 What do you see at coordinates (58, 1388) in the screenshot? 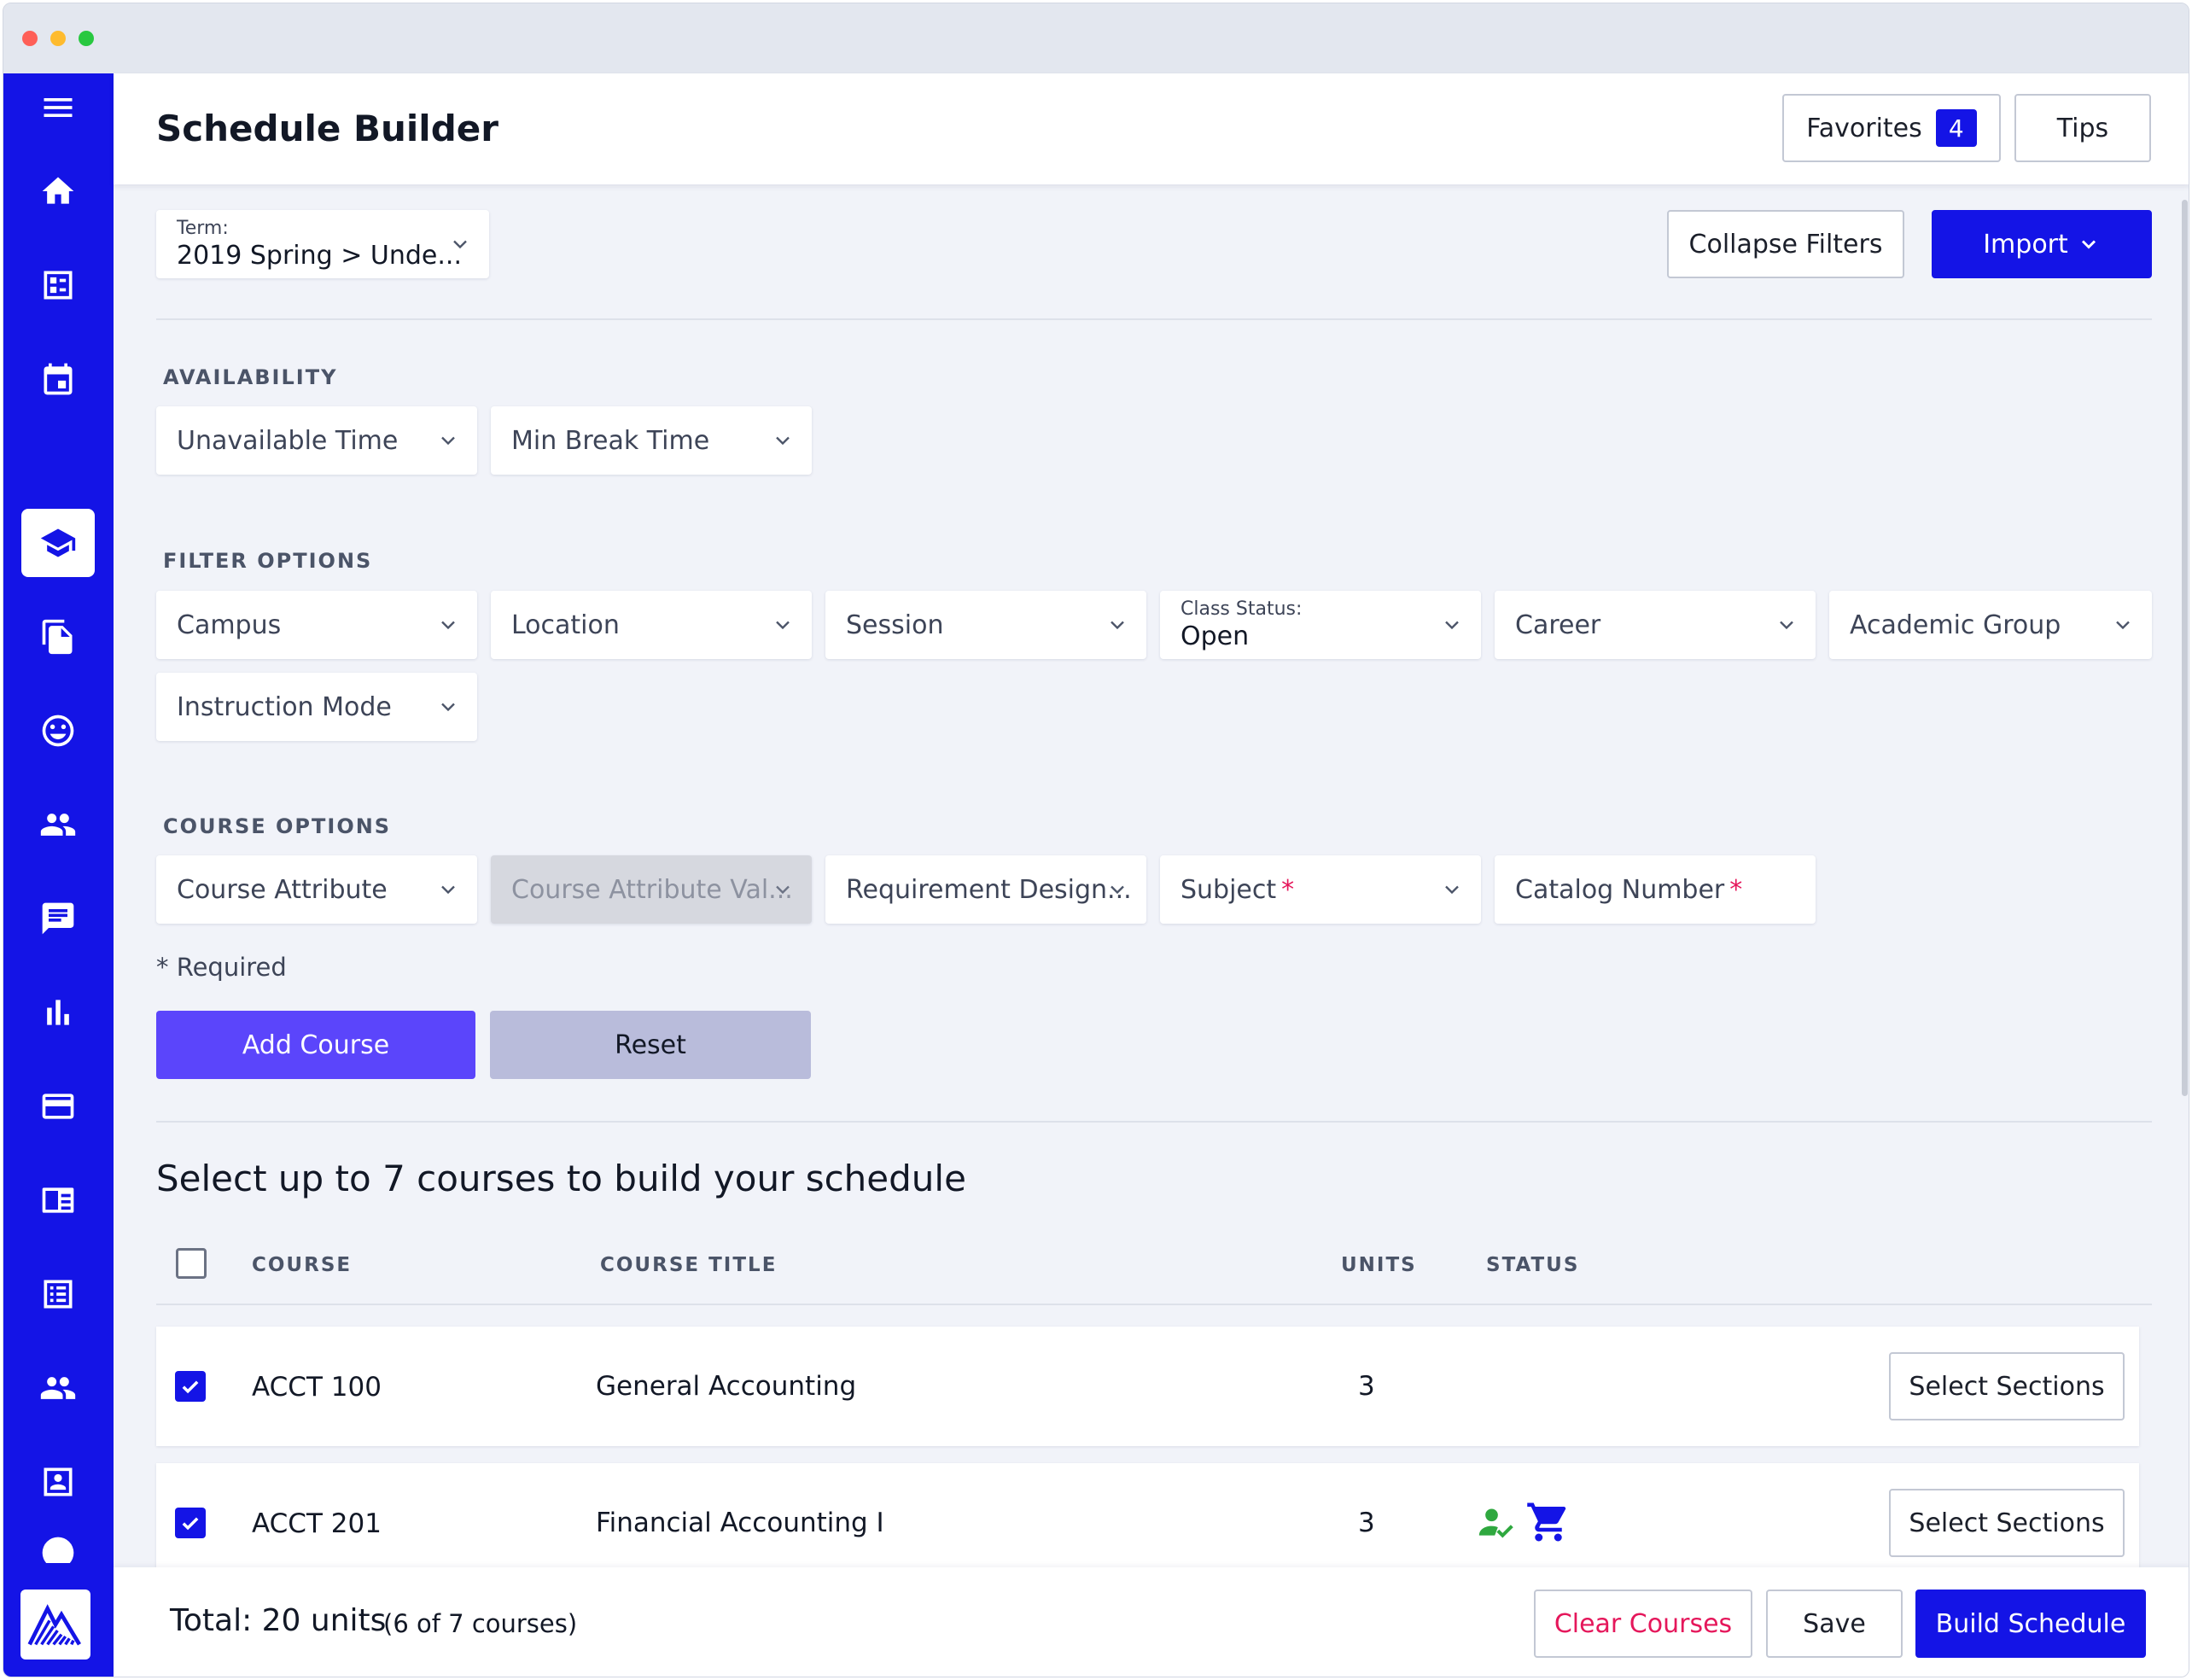
I see `group-icon` at bounding box center [58, 1388].